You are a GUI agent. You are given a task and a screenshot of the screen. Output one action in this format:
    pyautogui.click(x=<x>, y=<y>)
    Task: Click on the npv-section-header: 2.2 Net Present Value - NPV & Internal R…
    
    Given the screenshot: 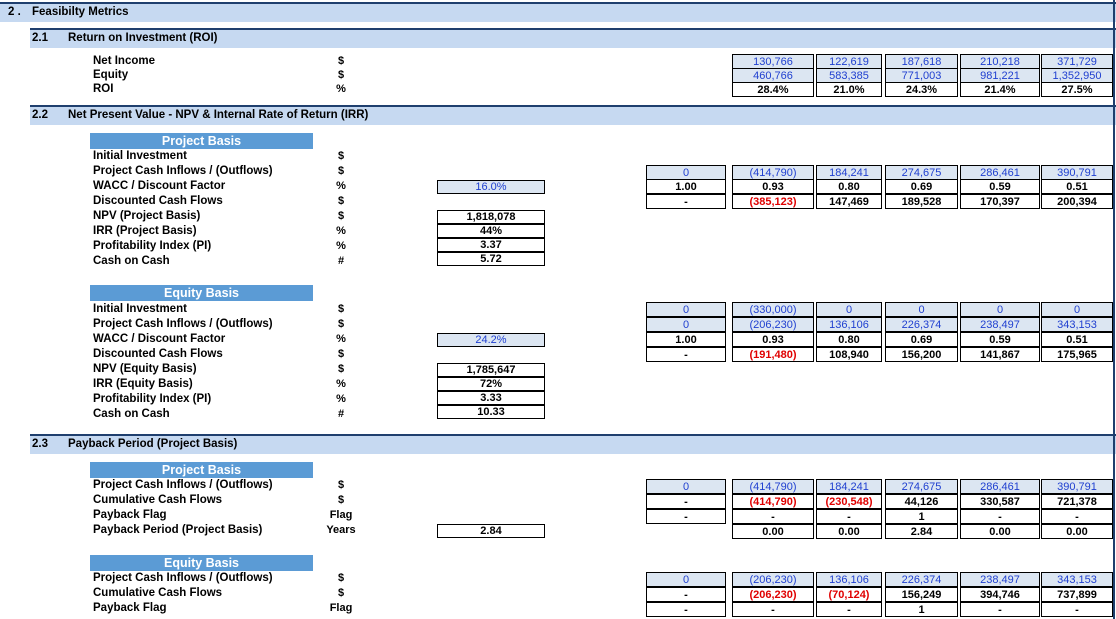 What is the action you would take?
    pyautogui.click(x=573, y=115)
    